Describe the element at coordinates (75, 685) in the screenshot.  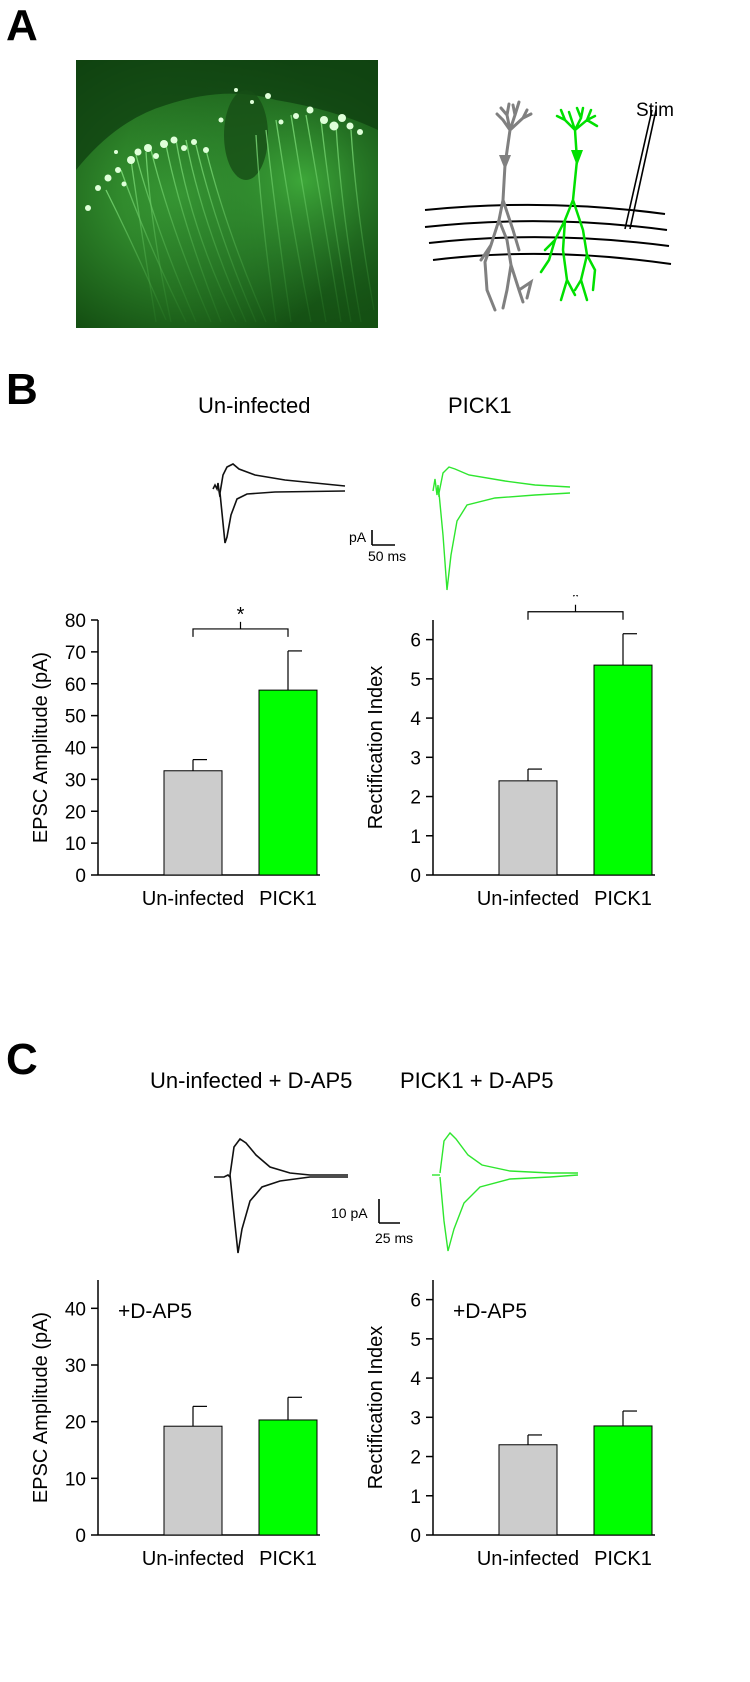
I see `y-tick-label: 60` at that location.